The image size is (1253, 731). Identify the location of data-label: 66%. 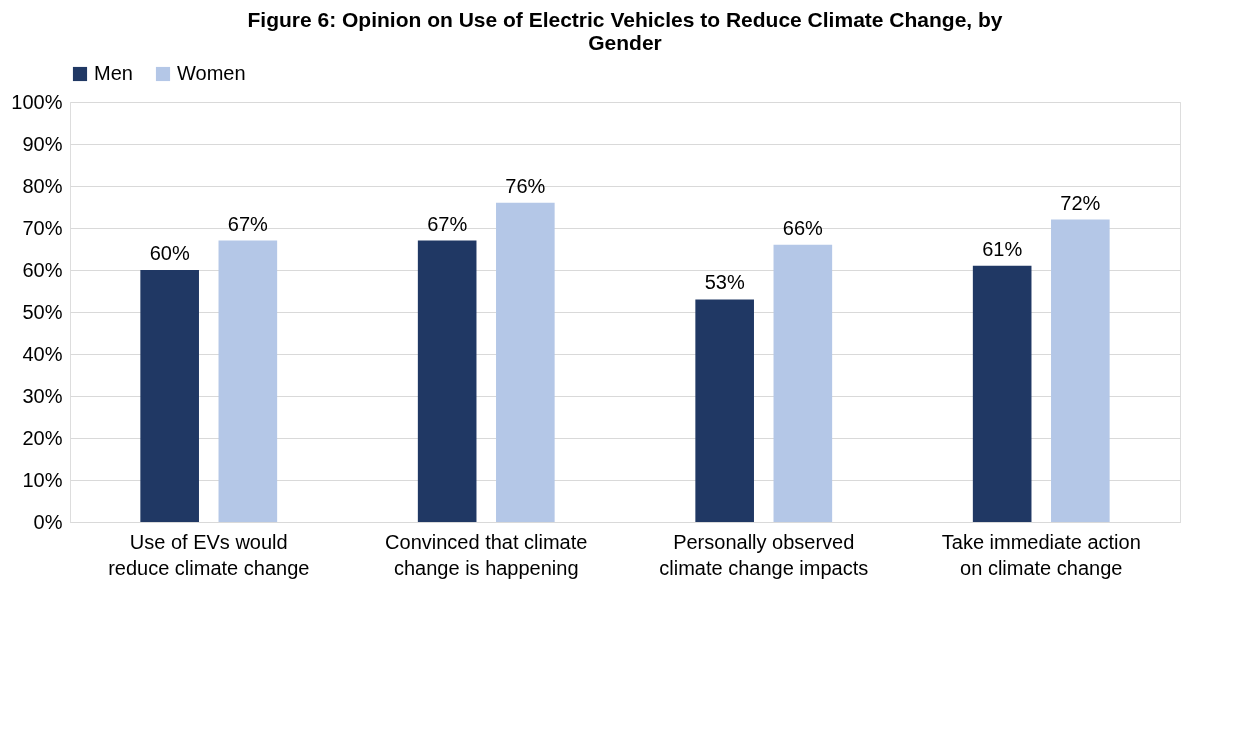
(803, 227).